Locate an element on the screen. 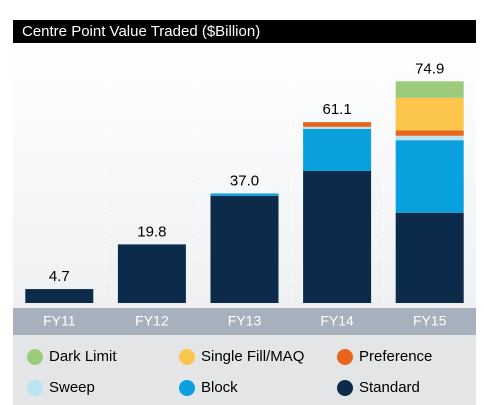  legend-label: Standard is located at coordinates (389, 387).